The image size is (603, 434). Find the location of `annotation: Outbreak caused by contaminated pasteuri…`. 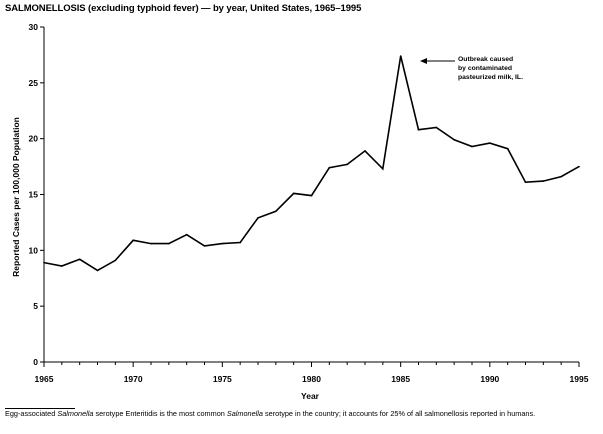

annotation: Outbreak caused by contaminated pasteuri… is located at coordinates (471, 68).